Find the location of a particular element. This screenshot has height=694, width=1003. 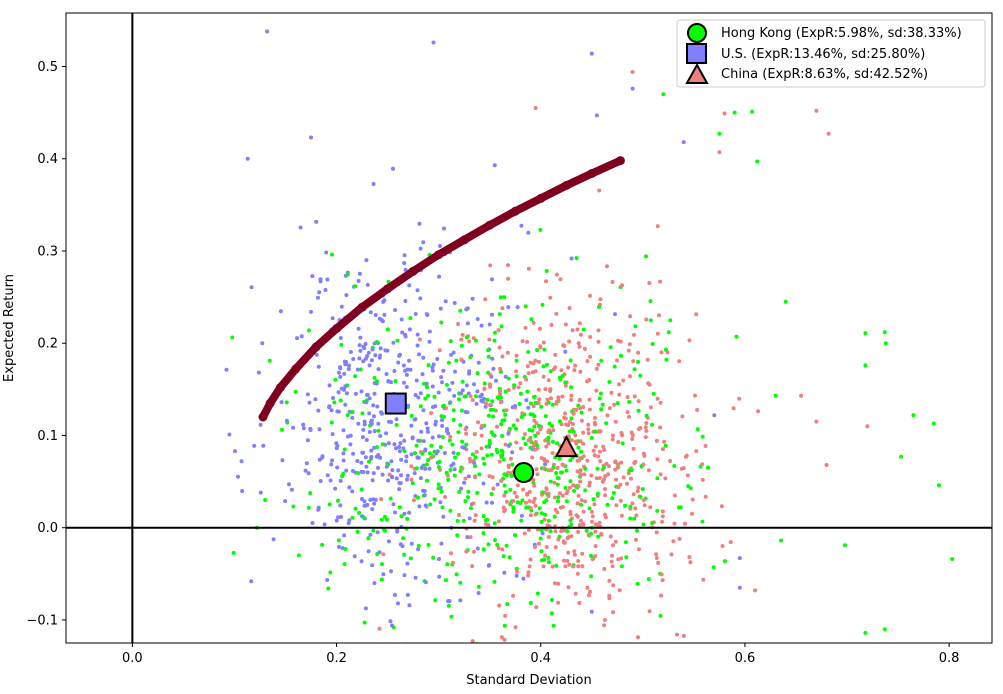

y-tick-label: 0.0 is located at coordinates (47, 528).